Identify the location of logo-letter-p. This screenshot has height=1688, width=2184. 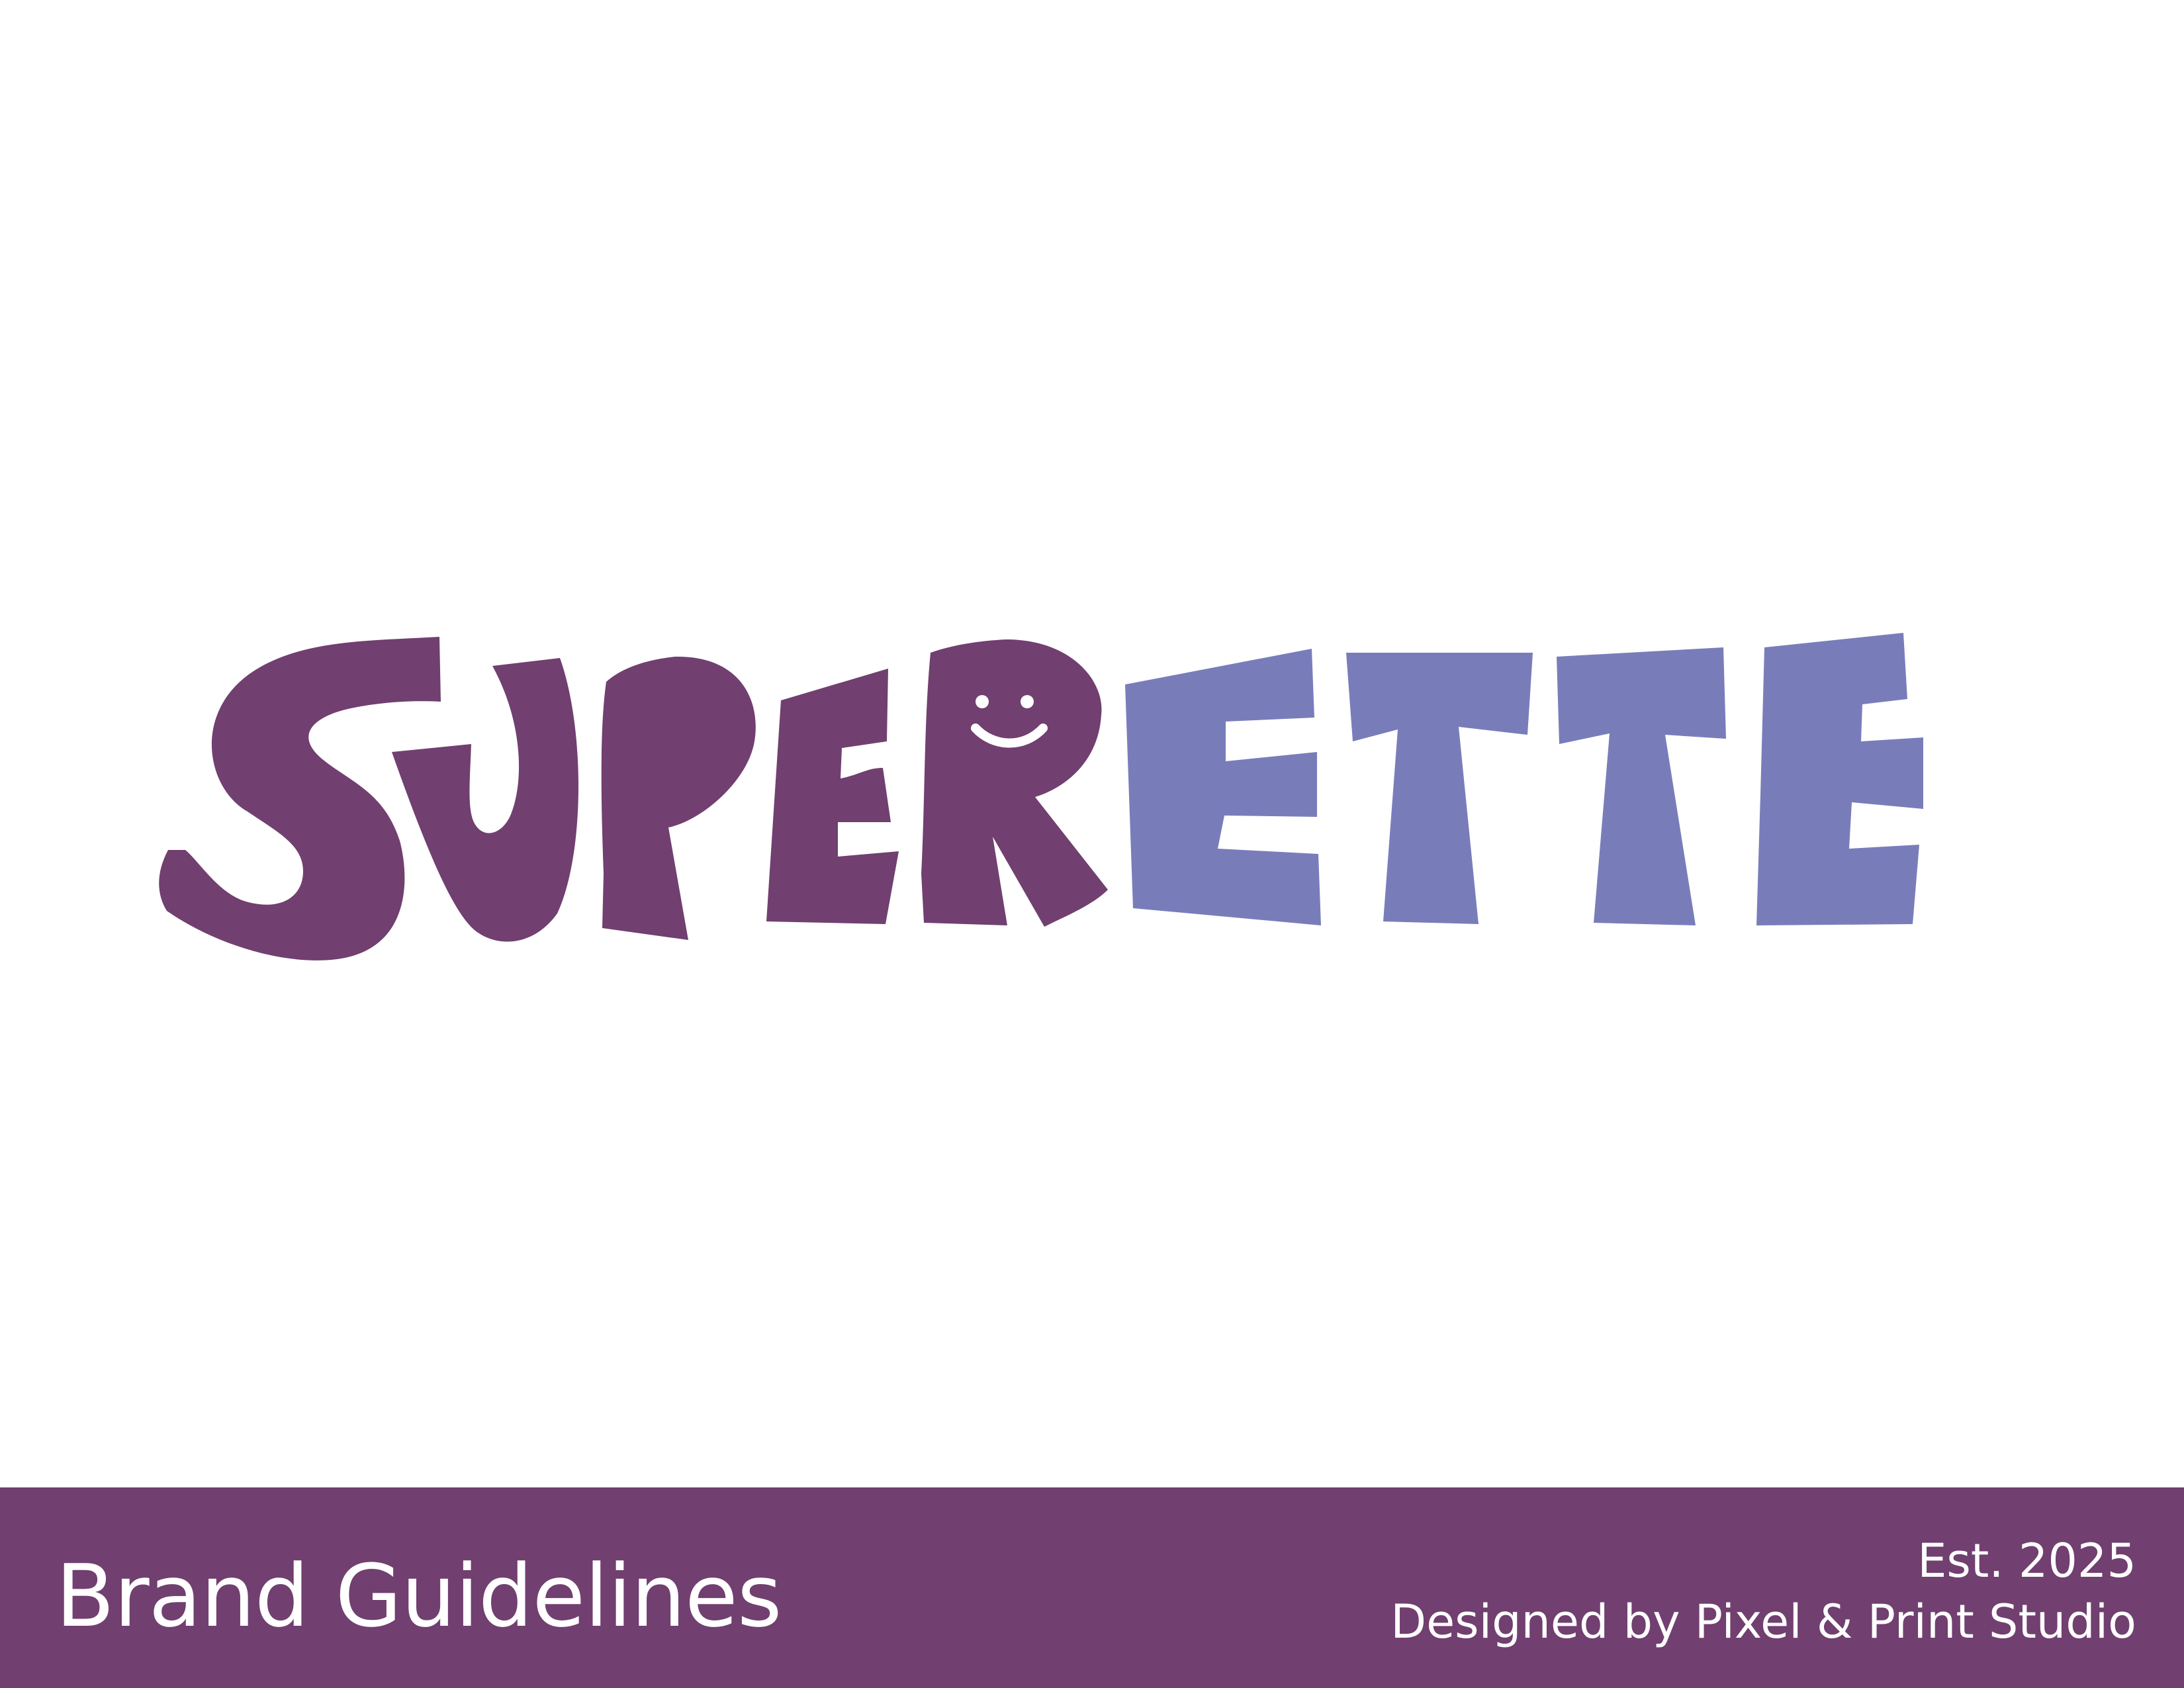
(678, 798).